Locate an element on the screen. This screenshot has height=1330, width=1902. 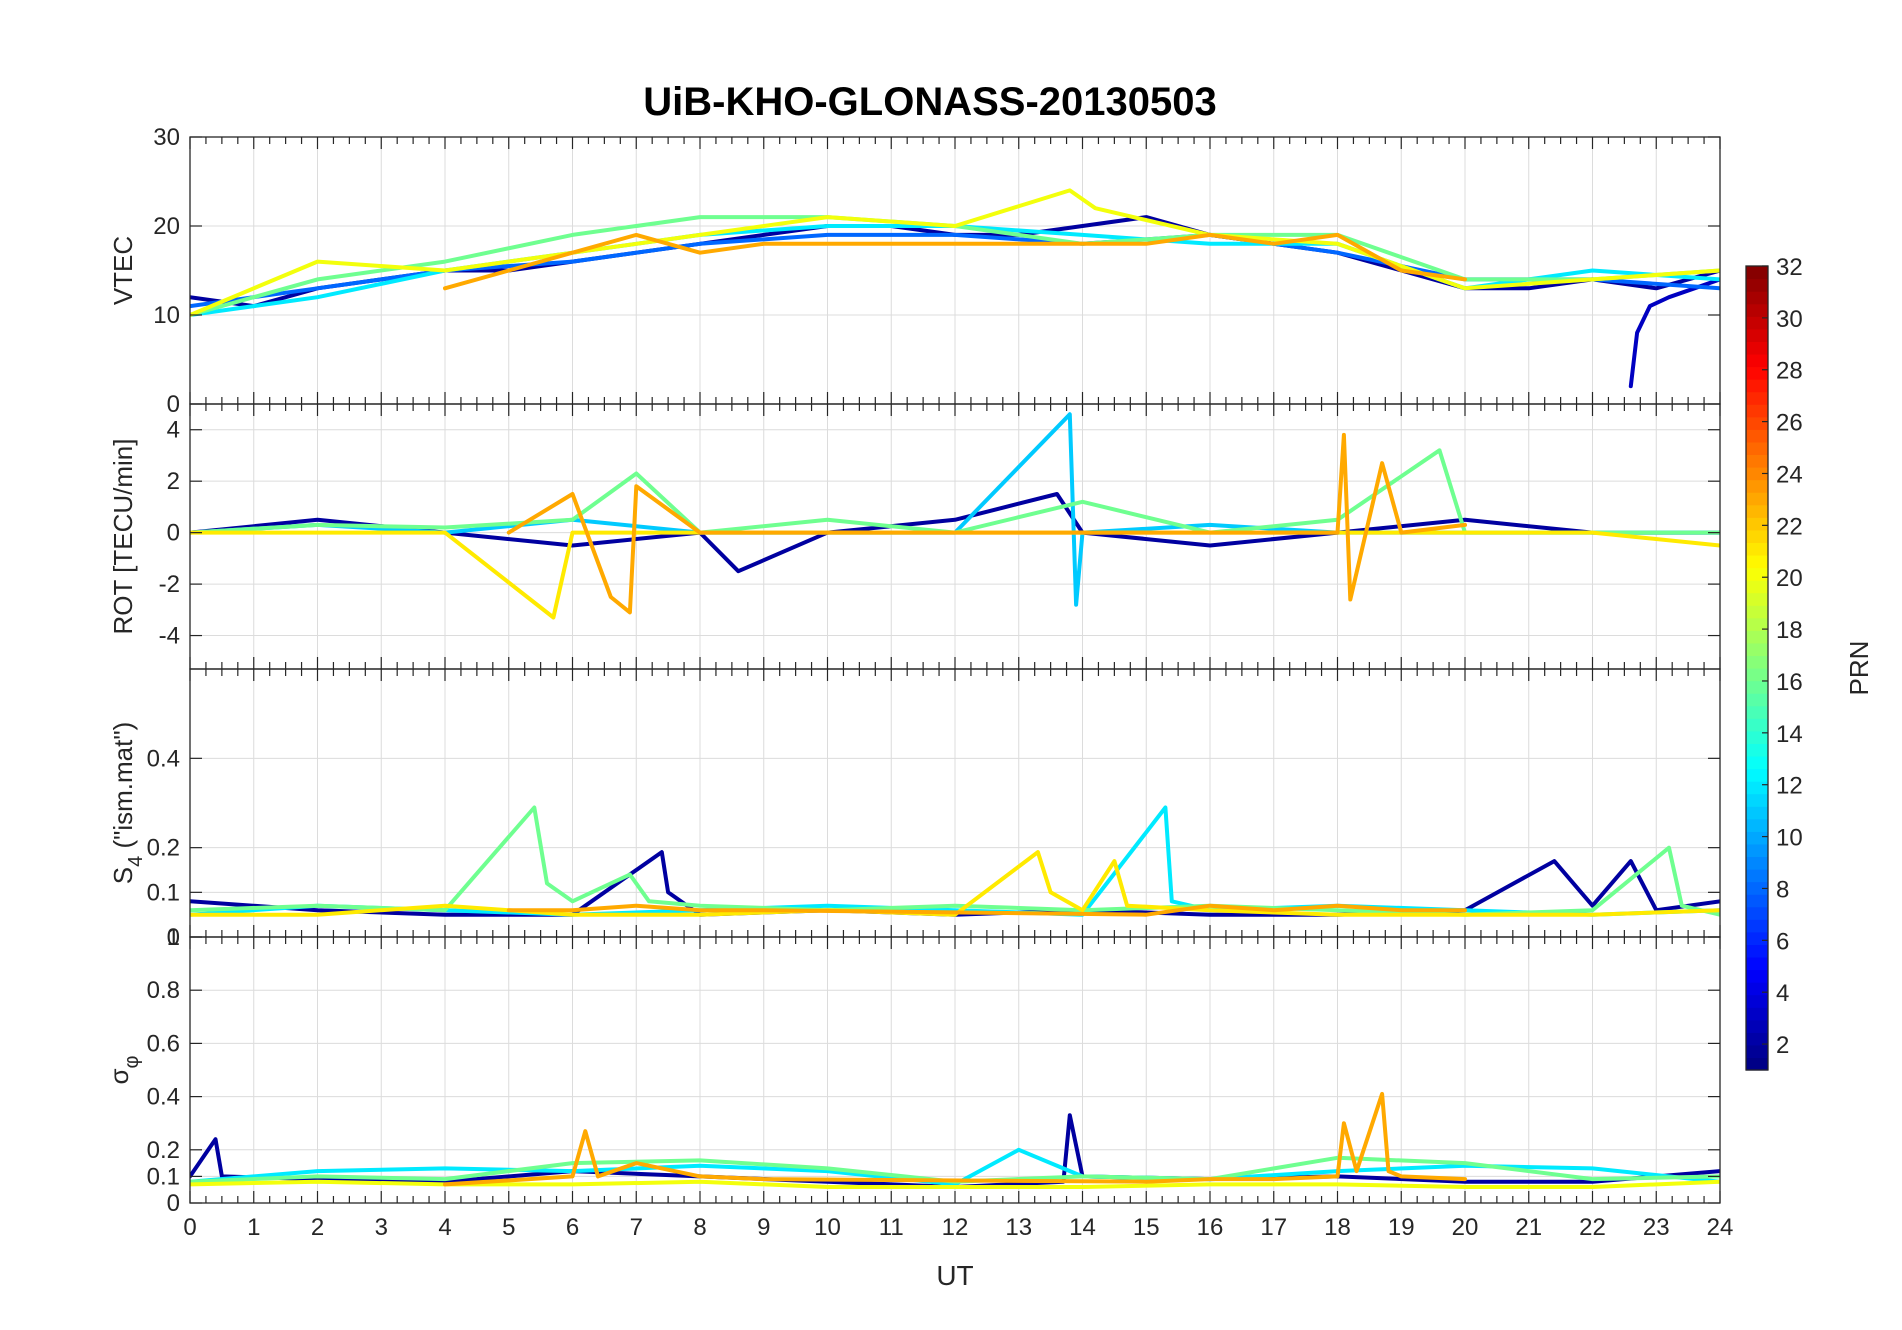
y-tick-label: 0.8 is located at coordinates (163, 990).